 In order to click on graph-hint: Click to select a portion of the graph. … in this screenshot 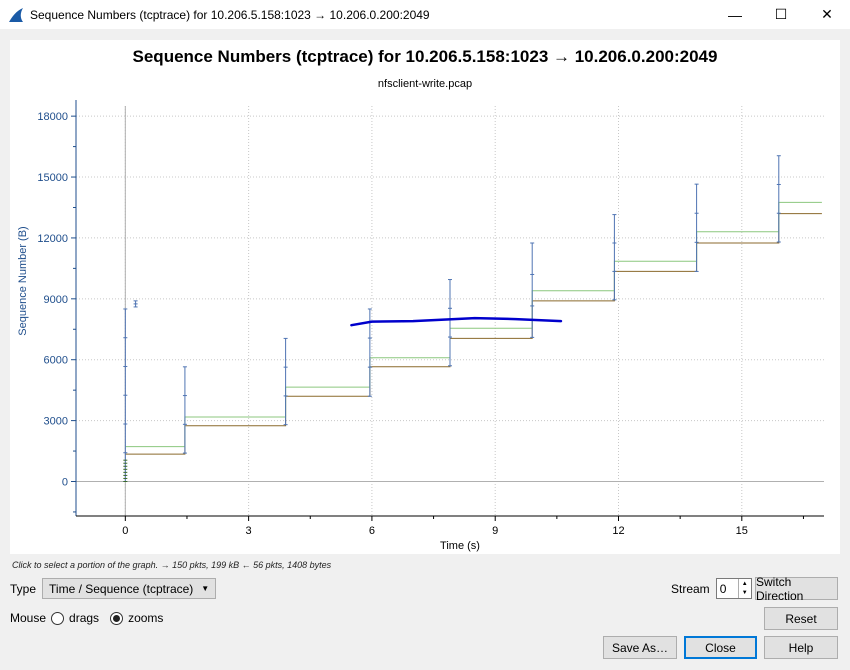, I will do `click(172, 565)`.